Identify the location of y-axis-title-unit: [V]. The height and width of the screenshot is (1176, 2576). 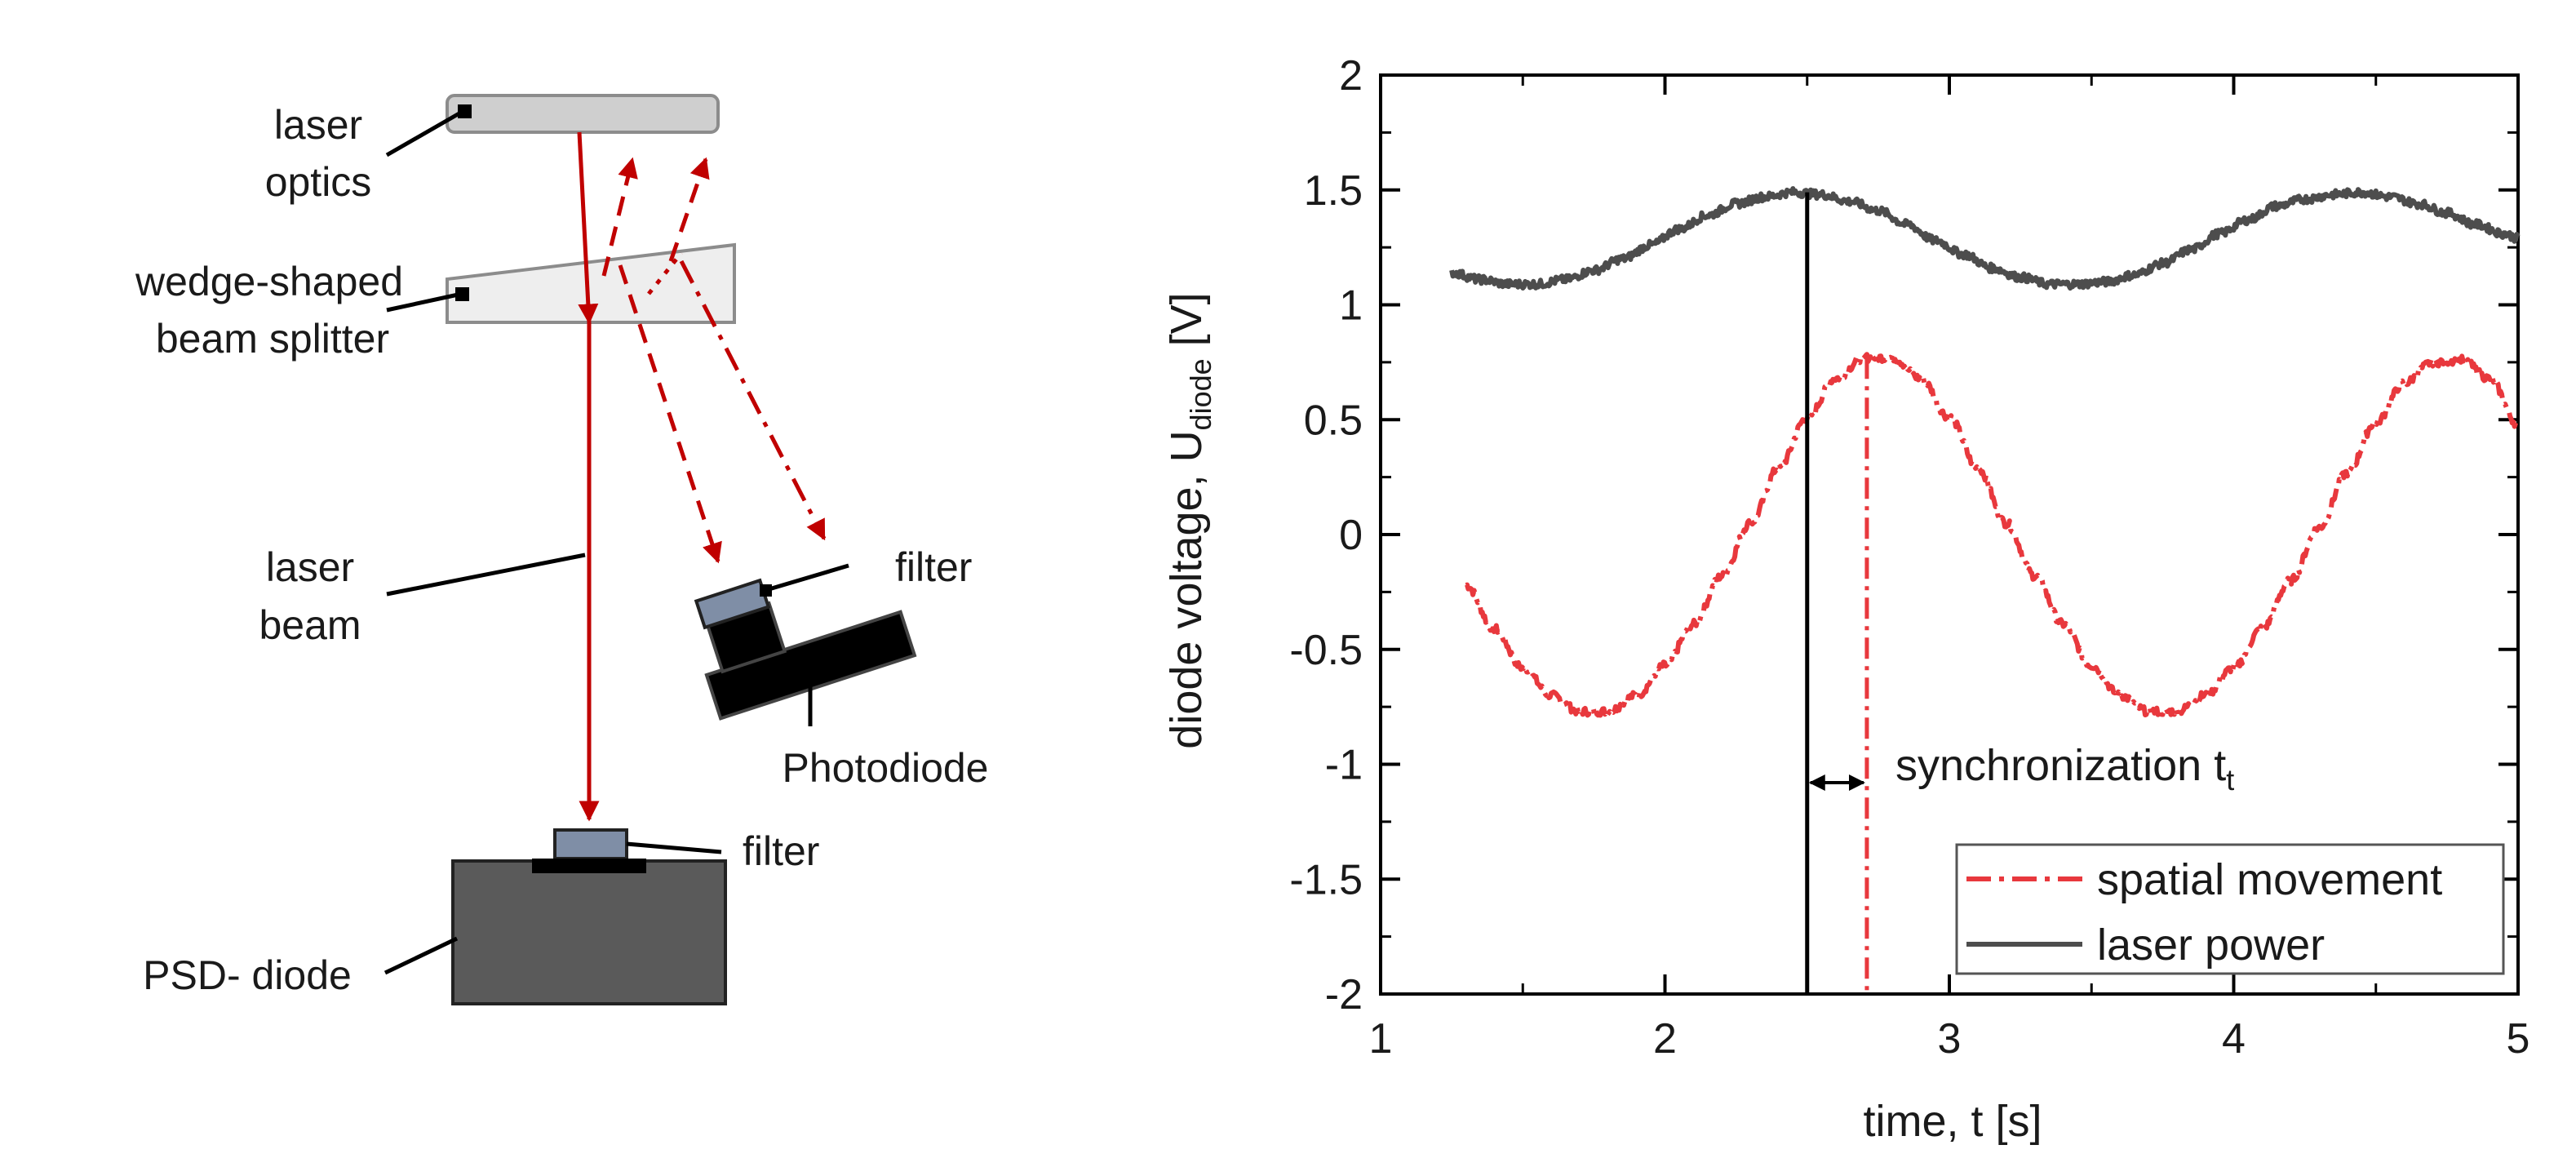
(1186, 325).